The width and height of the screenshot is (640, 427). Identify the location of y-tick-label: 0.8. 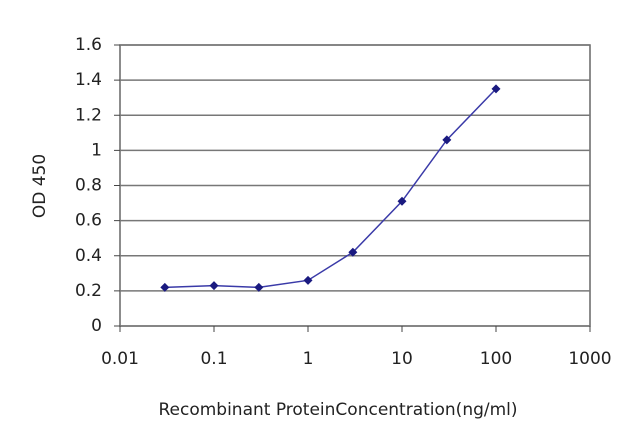
(88, 186).